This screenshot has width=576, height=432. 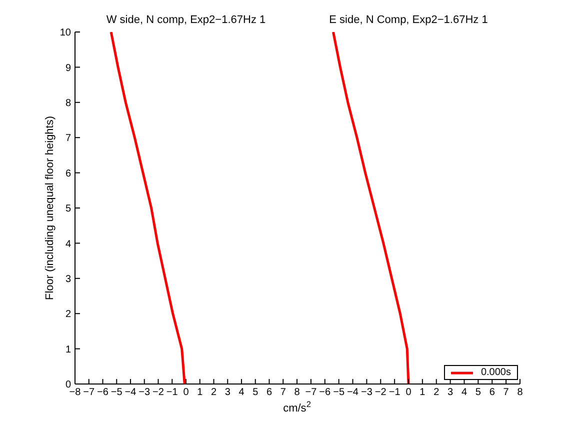 I want to click on y-tick-label: 1, so click(x=68, y=350).